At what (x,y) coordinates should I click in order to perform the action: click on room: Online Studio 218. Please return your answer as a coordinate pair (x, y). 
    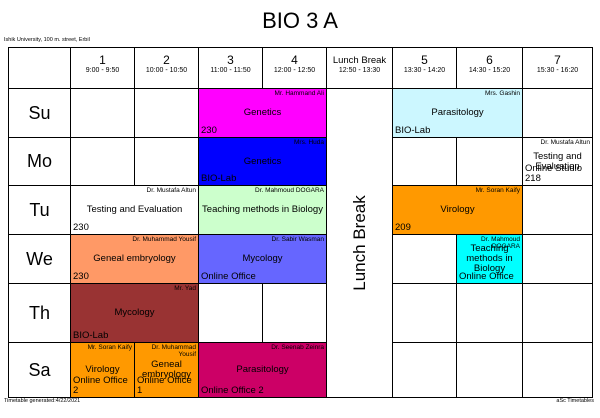
    Looking at the image, I should click on (554, 173).